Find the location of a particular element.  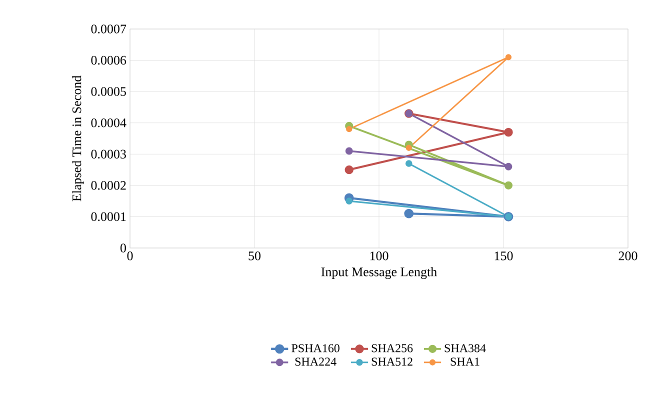

legend-label: SHA224 is located at coordinates (315, 362).